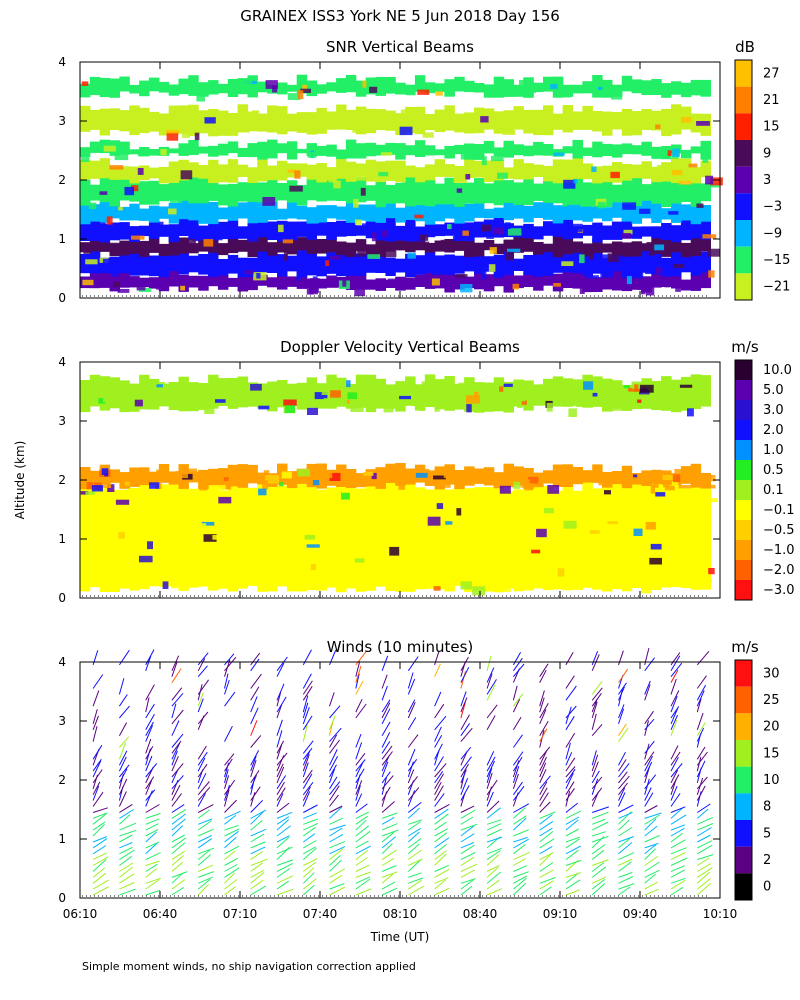 The image size is (800, 1000). What do you see at coordinates (771, 700) in the screenshot?
I see `colorbar-label: 25` at bounding box center [771, 700].